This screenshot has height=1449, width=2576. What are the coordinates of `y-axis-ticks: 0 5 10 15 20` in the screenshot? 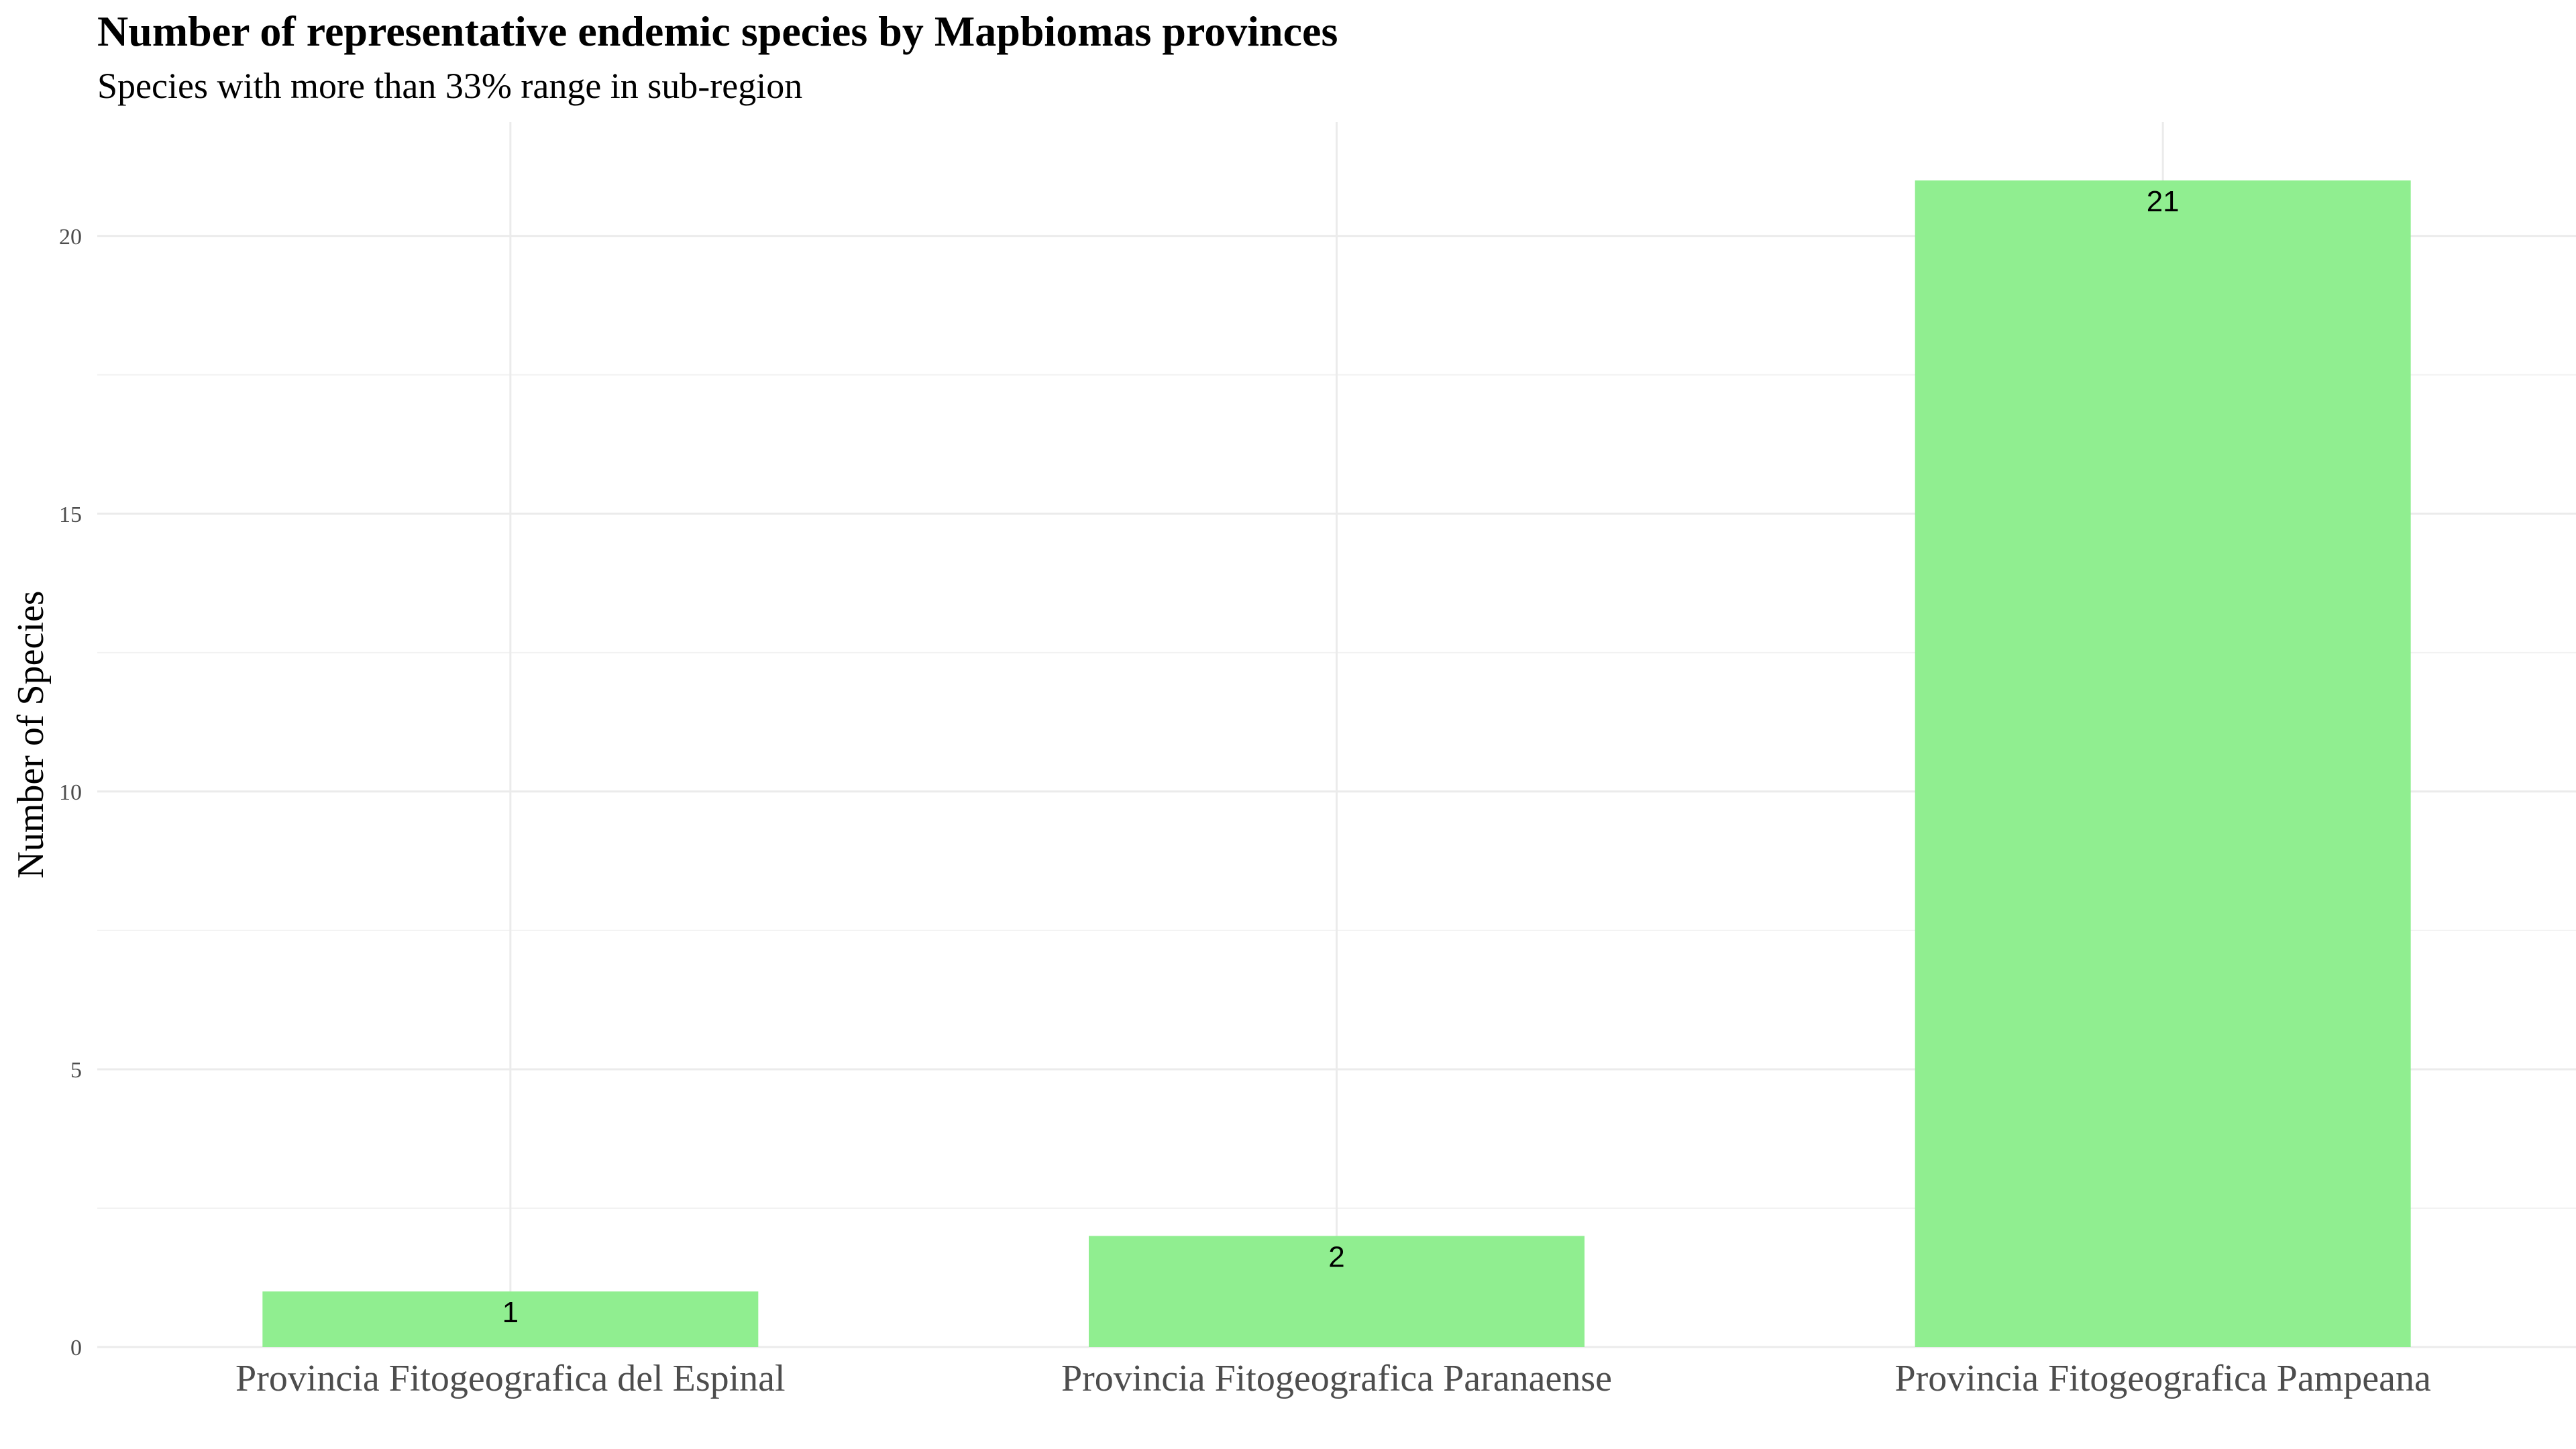 It's located at (70, 792).